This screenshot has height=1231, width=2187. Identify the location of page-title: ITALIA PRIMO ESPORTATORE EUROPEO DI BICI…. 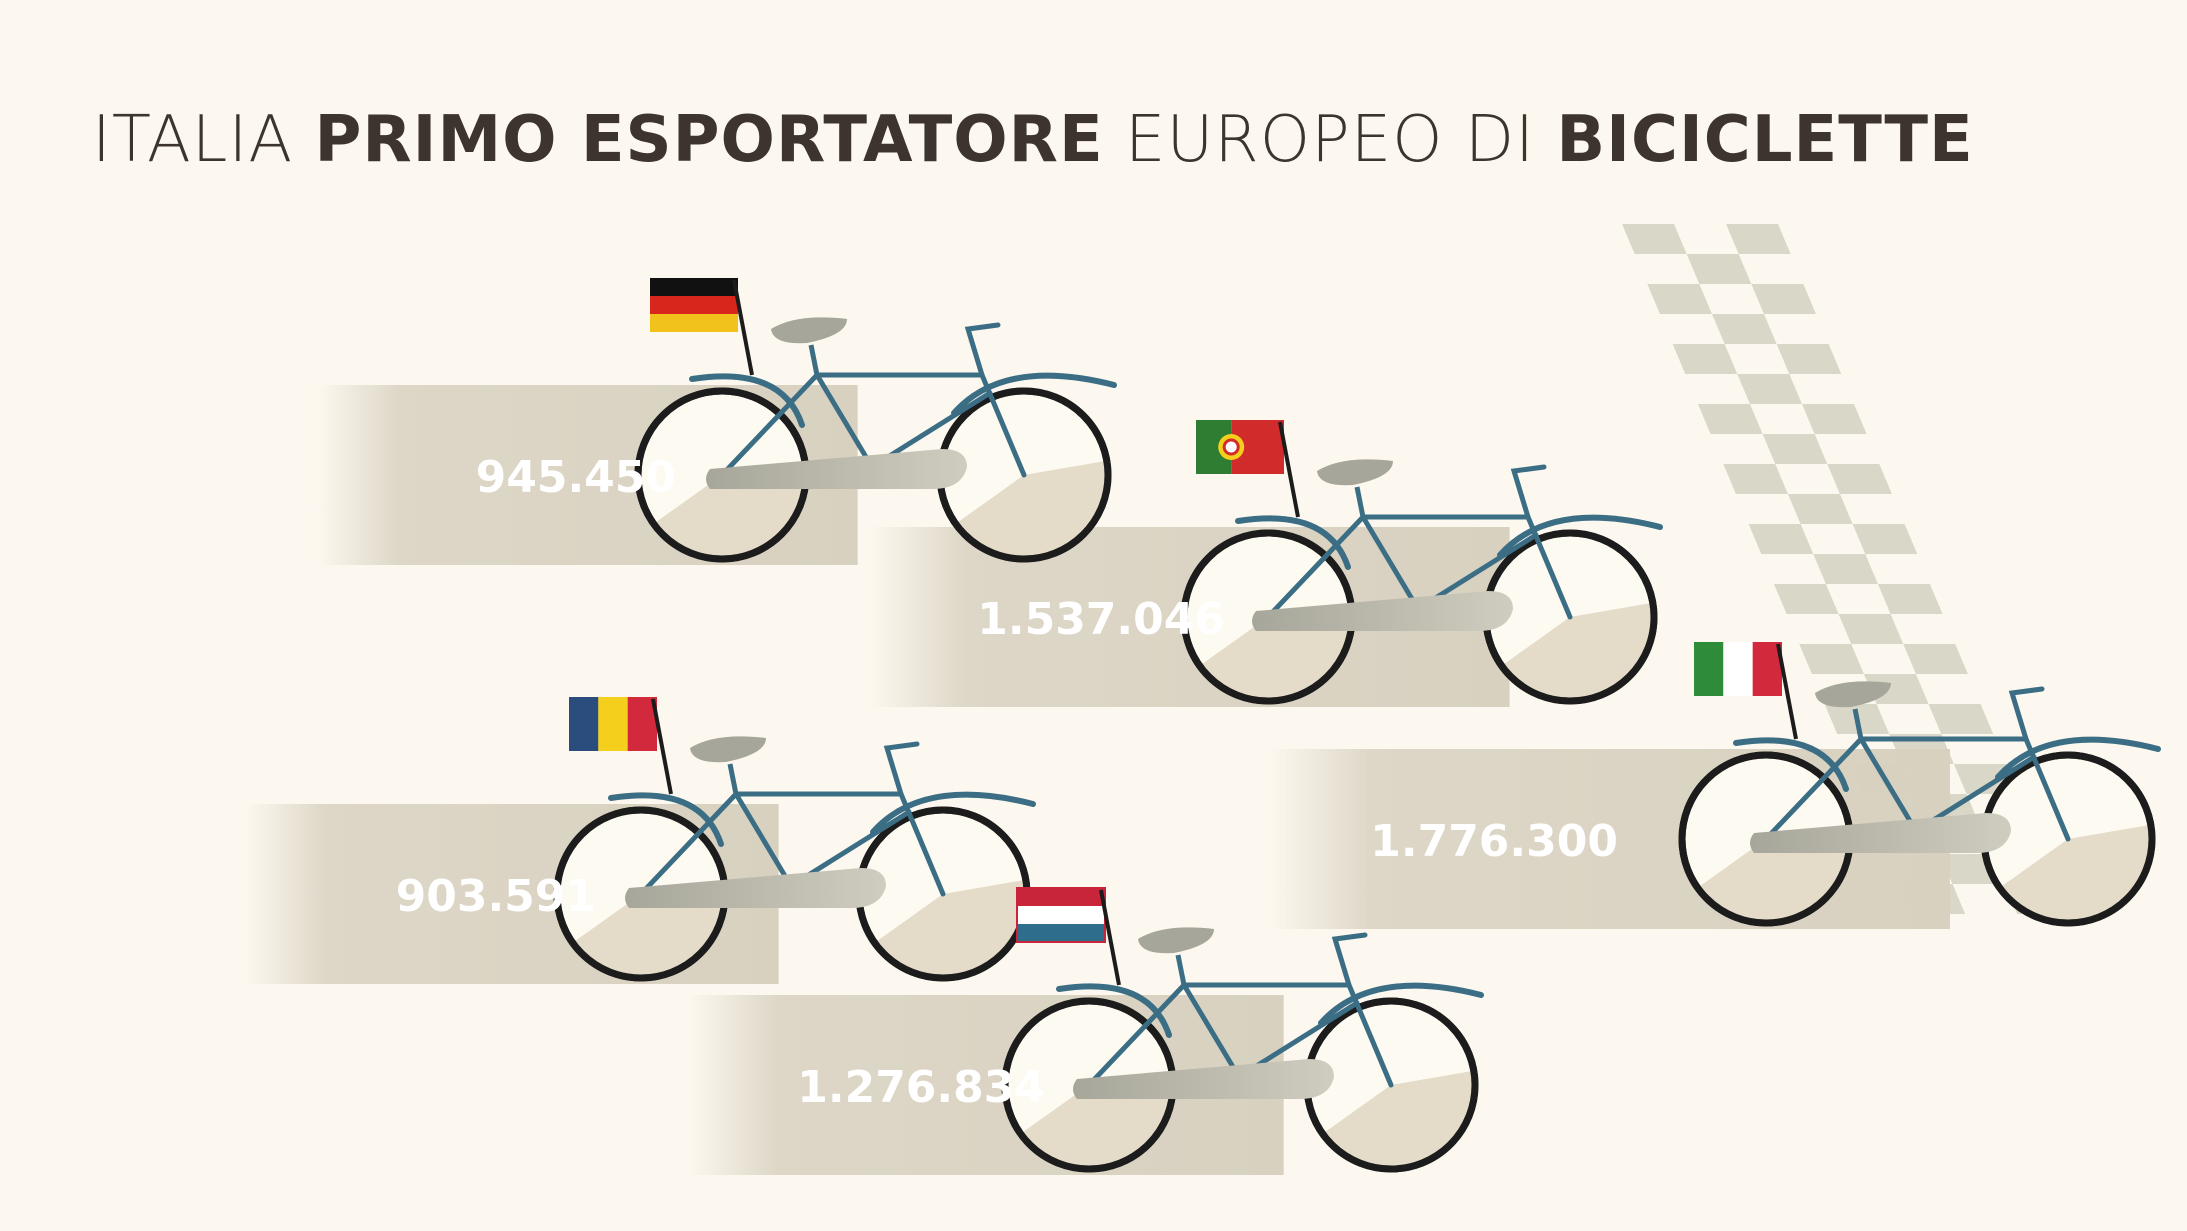
(1033, 140).